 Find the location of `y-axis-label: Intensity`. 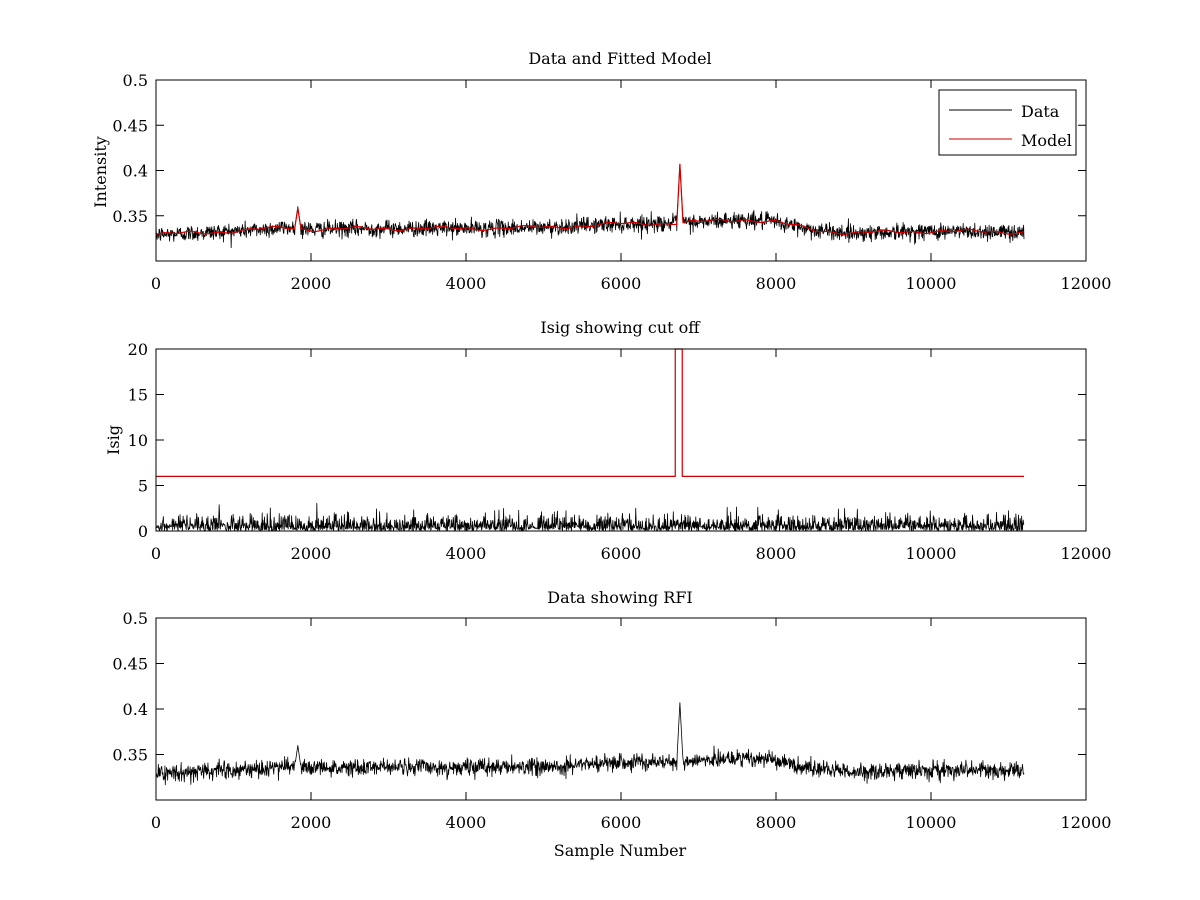

y-axis-label: Intensity is located at coordinates (100, 172).